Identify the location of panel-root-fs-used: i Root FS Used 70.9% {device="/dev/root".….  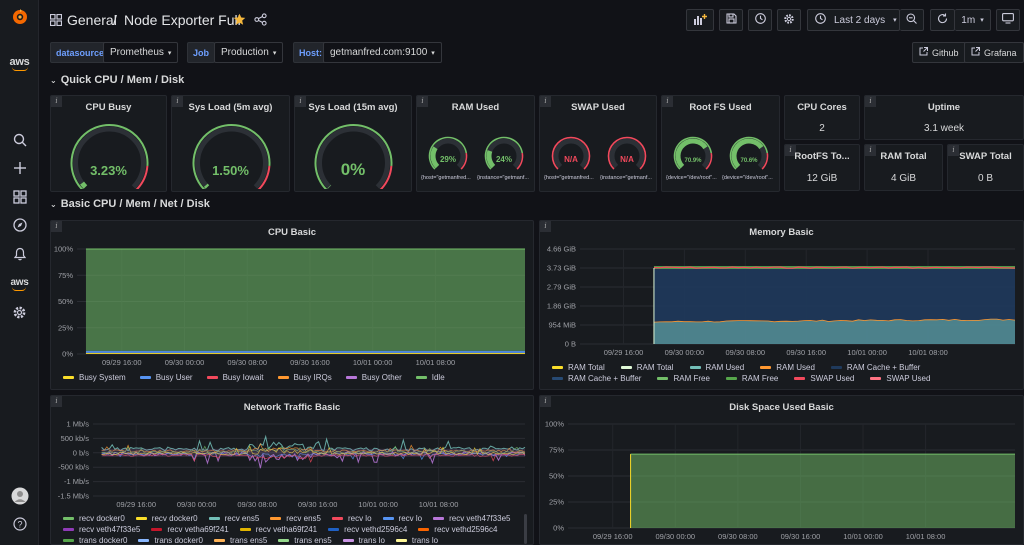
(720, 143).